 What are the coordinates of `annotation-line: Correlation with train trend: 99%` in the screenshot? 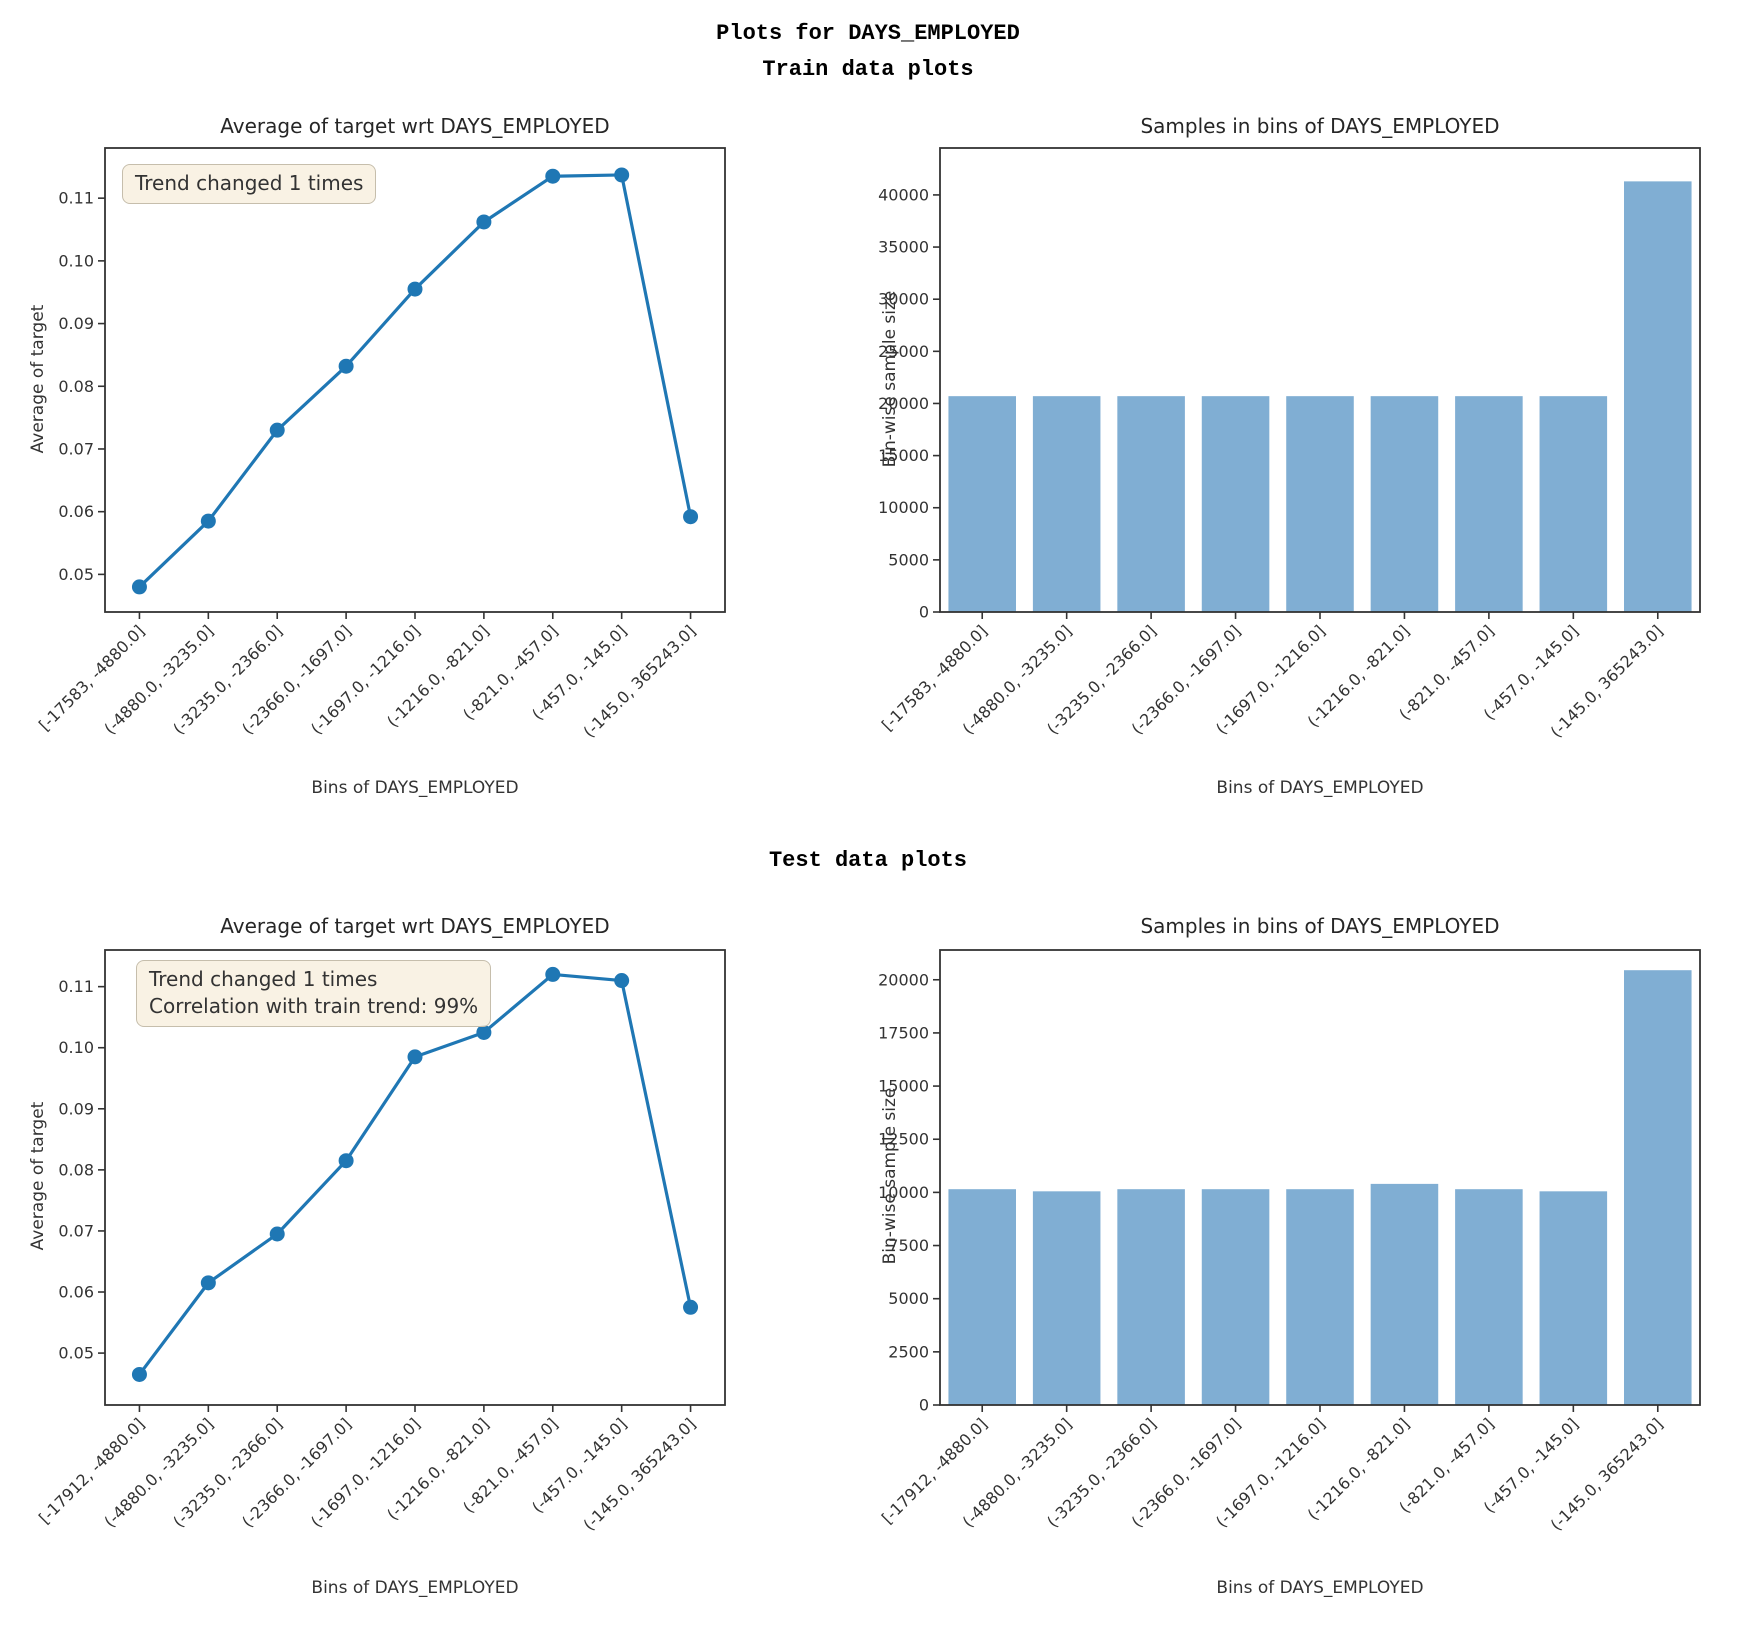 It's located at (314, 1006).